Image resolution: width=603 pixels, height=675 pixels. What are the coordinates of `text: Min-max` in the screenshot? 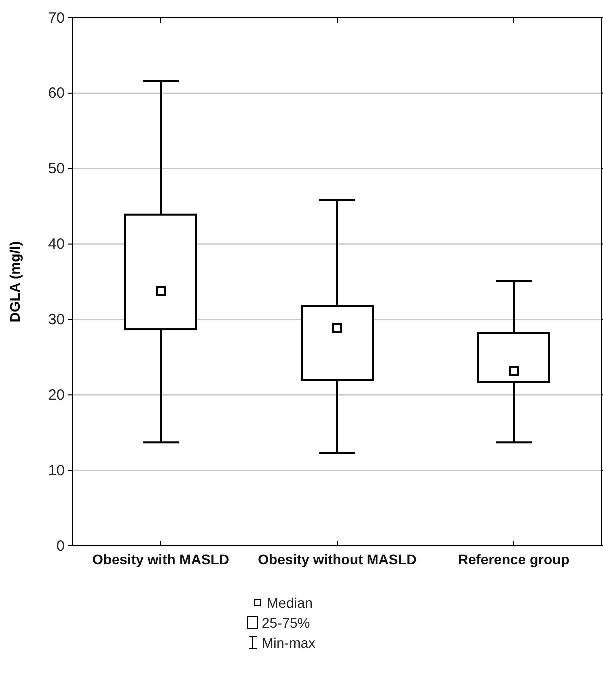 It's located at (289, 643).